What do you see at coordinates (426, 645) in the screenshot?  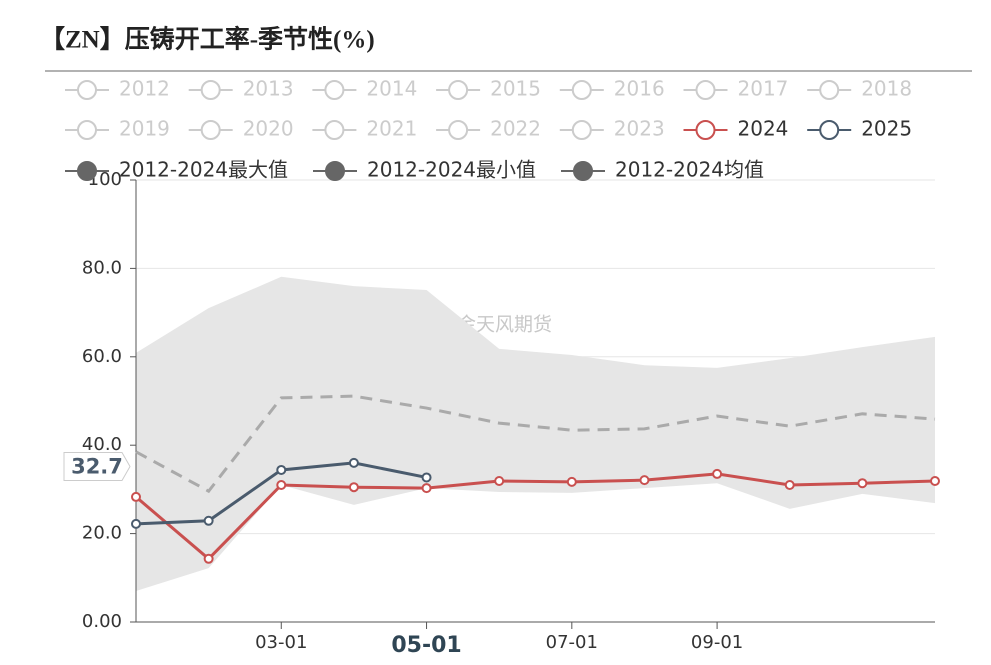 I see `x-tick-label: 05-01` at bounding box center [426, 645].